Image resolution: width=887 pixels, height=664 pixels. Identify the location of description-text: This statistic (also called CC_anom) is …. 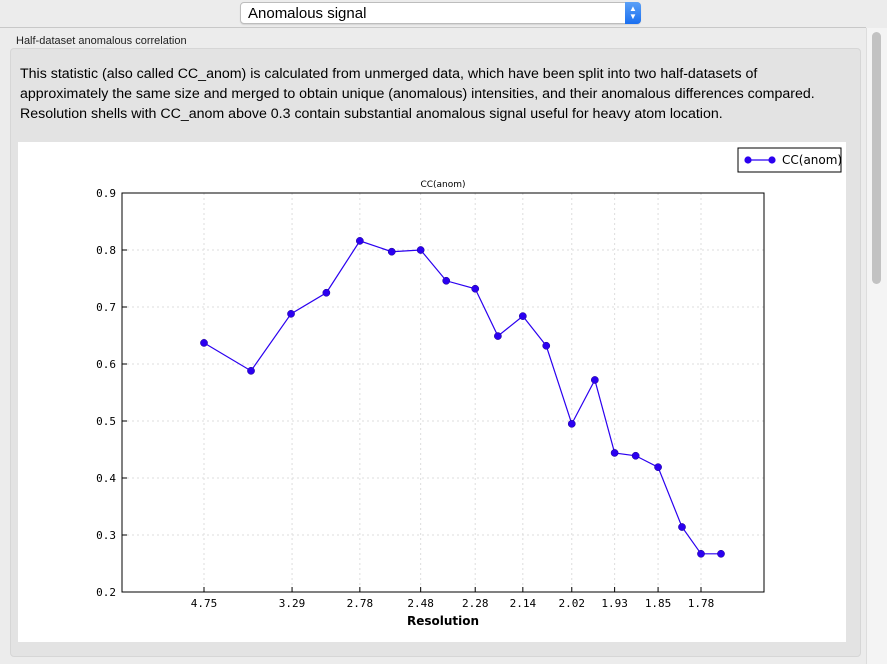
(417, 94).